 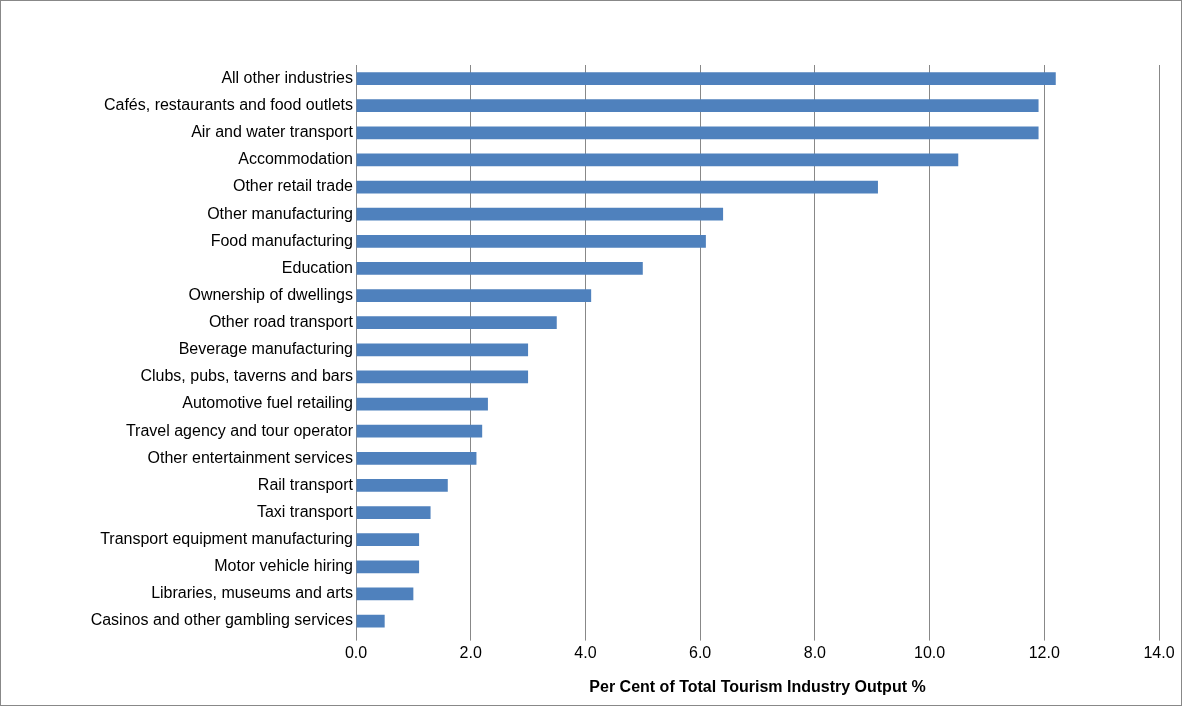 What do you see at coordinates (250, 457) in the screenshot?
I see `y-tick-label: Other entertainment services` at bounding box center [250, 457].